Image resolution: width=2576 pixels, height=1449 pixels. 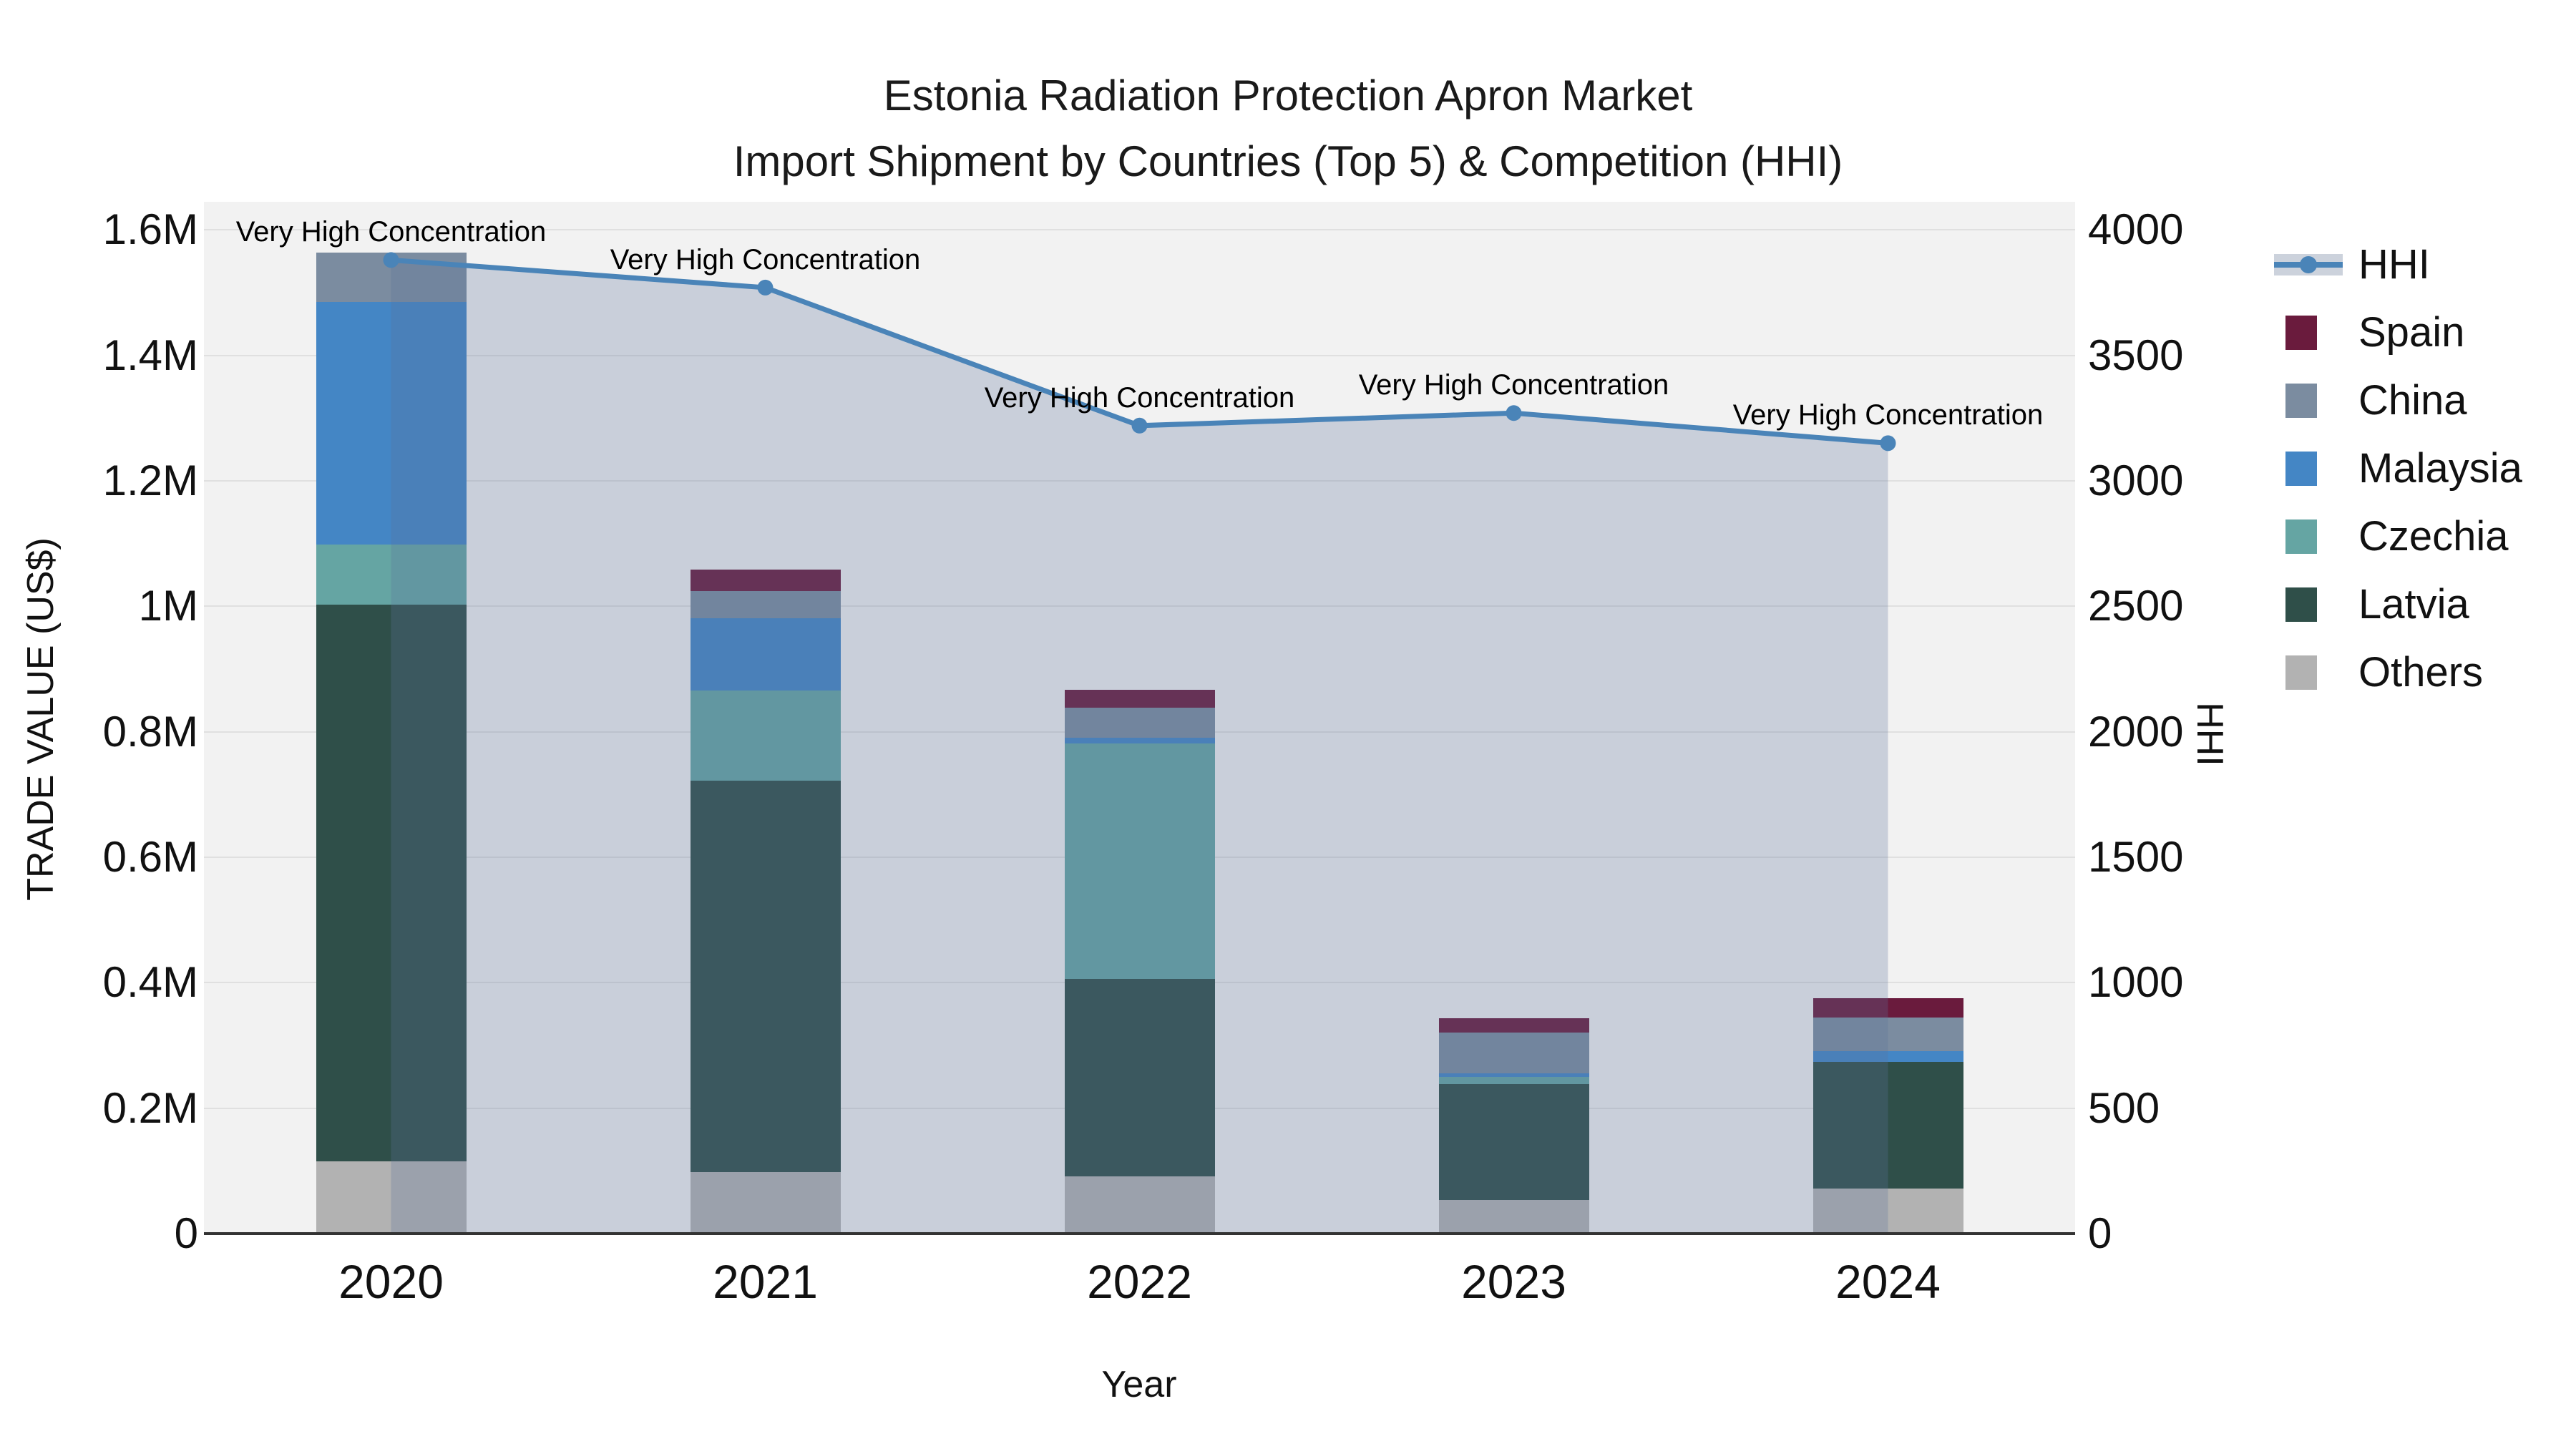 What do you see at coordinates (2413, 604) in the screenshot?
I see `legend-label-latvia: Latvia` at bounding box center [2413, 604].